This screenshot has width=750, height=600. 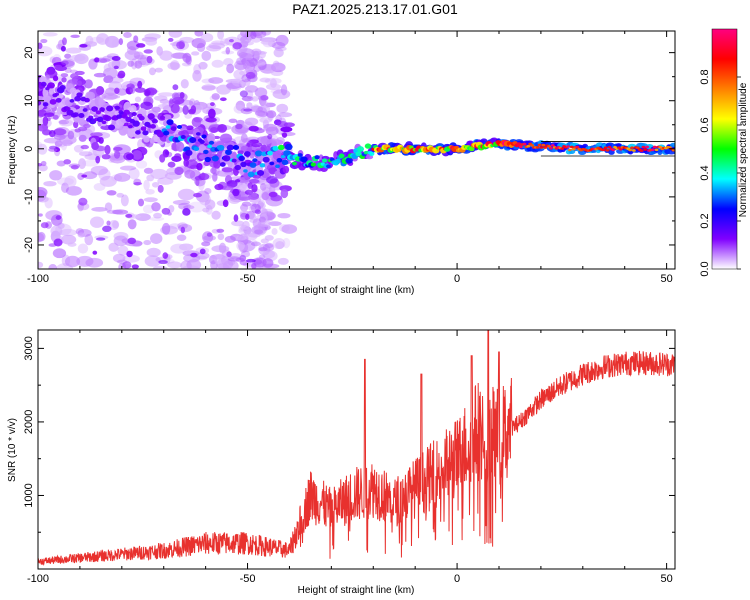 What do you see at coordinates (29, 495) in the screenshot?
I see `y-tick-label: 1000` at bounding box center [29, 495].